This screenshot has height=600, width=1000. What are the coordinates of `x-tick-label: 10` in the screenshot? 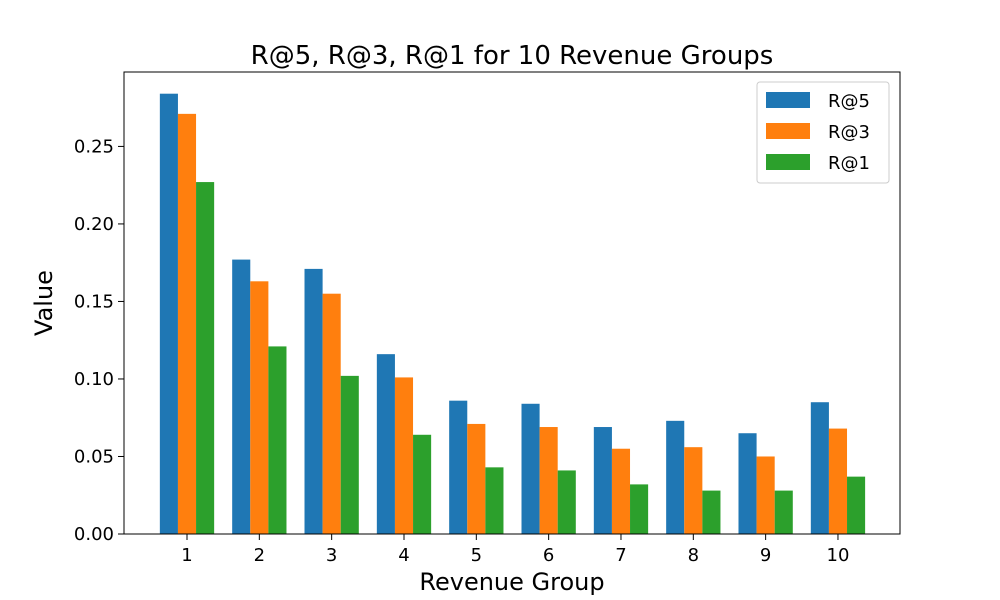 It's located at (838, 555).